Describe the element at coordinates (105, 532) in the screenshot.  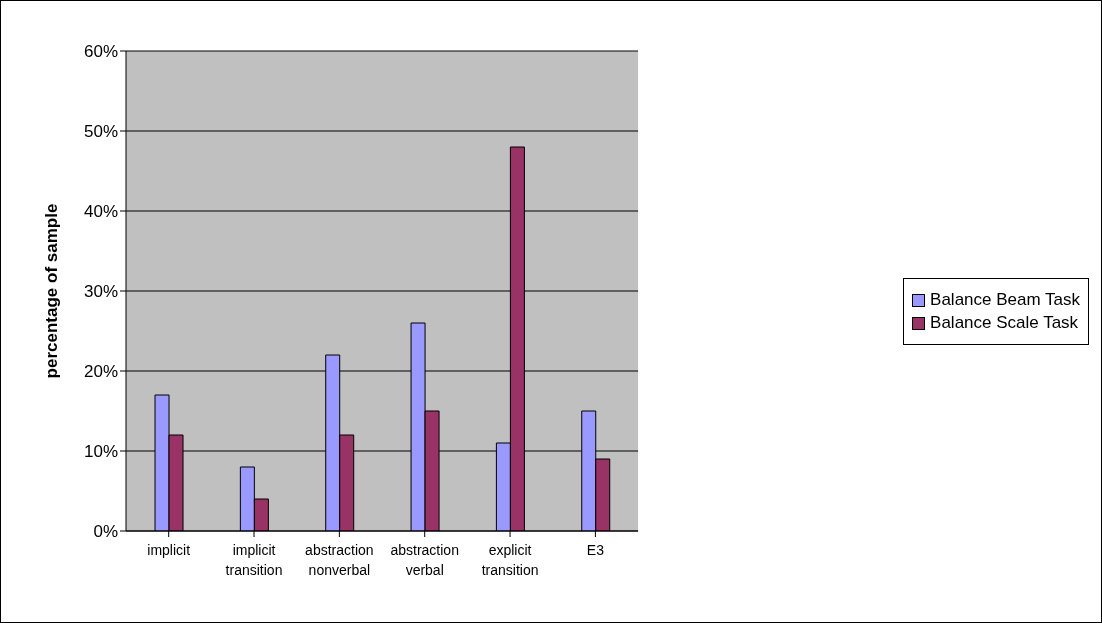
I see `y-tick-label: 0%` at that location.